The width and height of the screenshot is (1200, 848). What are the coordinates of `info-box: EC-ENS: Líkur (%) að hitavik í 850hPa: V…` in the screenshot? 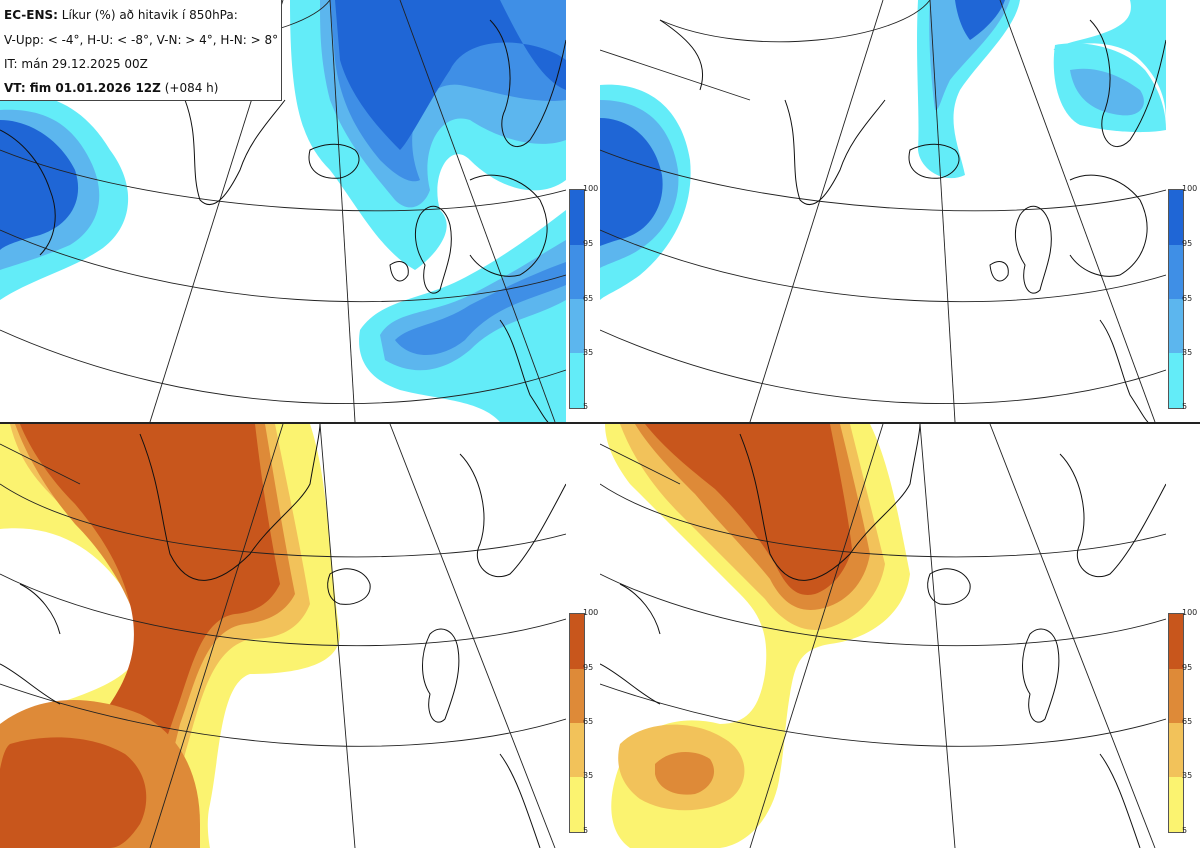 It's located at (141, 50).